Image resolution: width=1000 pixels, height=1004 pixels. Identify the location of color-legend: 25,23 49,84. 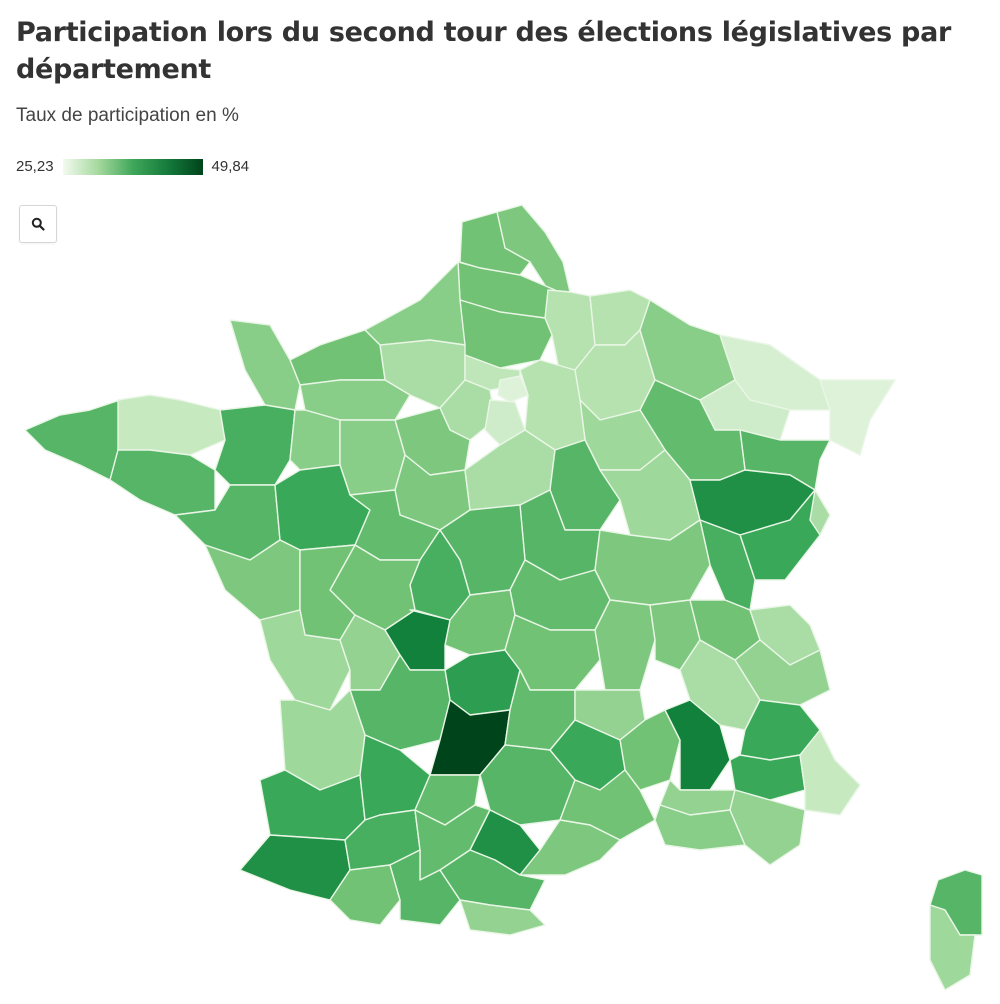
(132, 166).